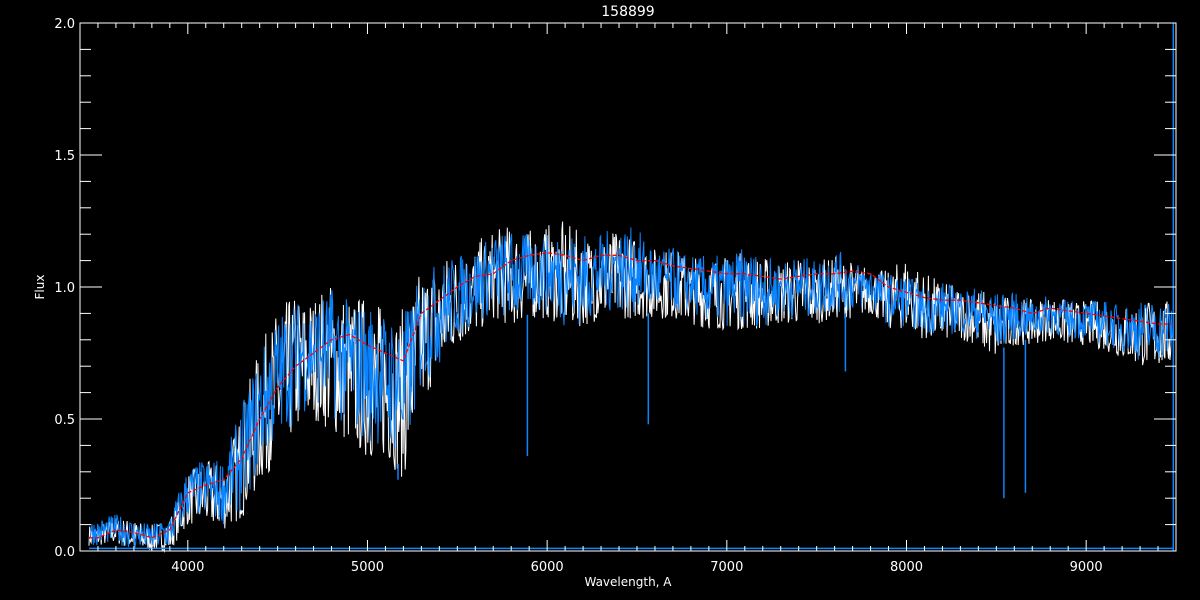 This screenshot has height=600, width=1200. I want to click on x-axis-label: Wavelength, A, so click(628, 582).